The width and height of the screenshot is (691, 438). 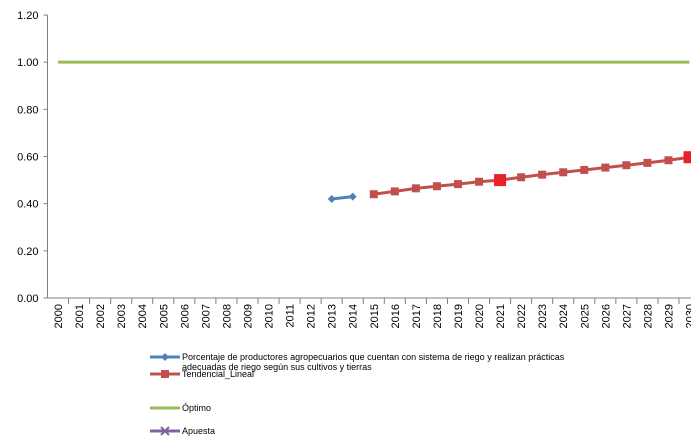 I want to click on y-tick-label: 1.20, so click(x=27, y=16).